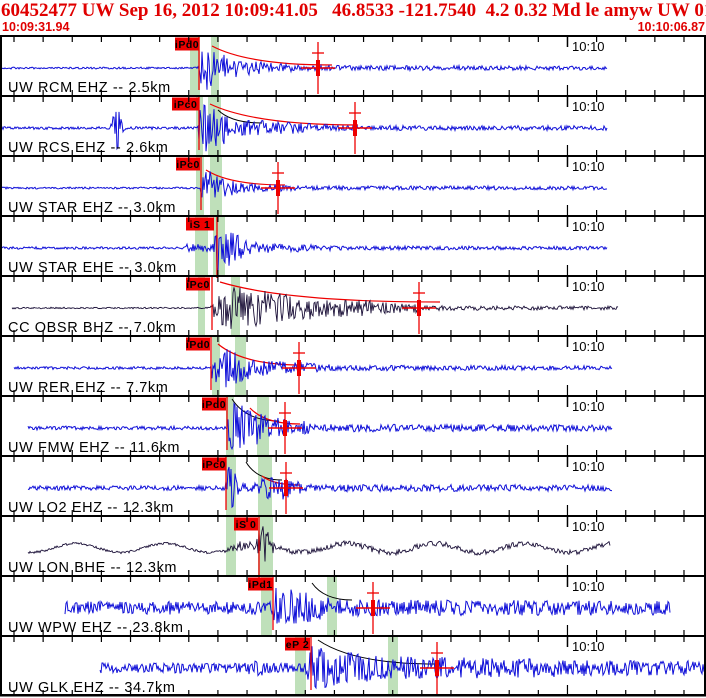 The width and height of the screenshot is (706, 698). Describe the element at coordinates (92, 208) in the screenshot. I see `station-label: UW STAR EHZ -- 3.0km` at that location.